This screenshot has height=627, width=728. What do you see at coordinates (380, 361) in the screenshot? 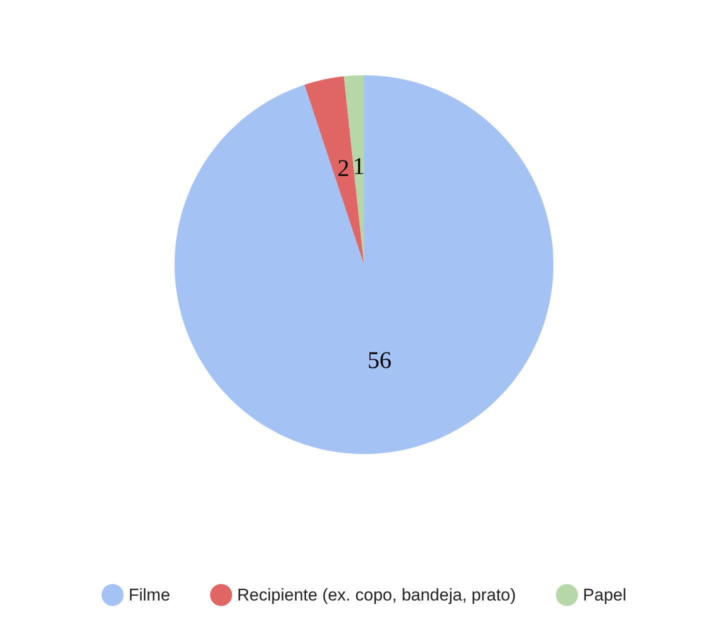
I see `data-label: 56` at bounding box center [380, 361].